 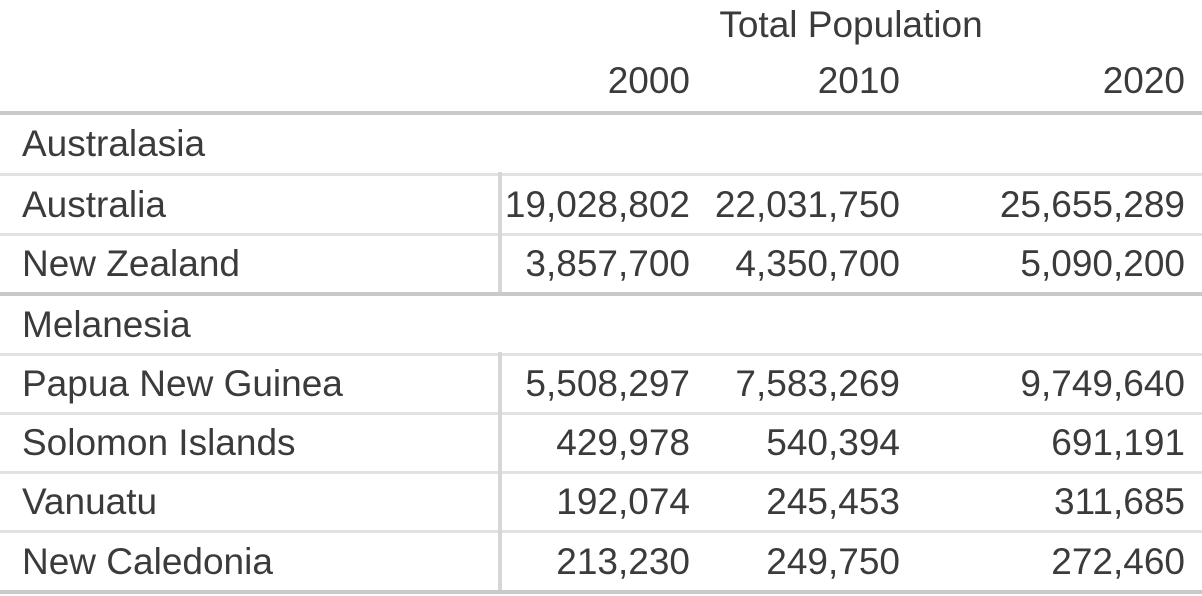 I want to click on value-cell-2020: 5,090,200, so click(x=1102, y=263).